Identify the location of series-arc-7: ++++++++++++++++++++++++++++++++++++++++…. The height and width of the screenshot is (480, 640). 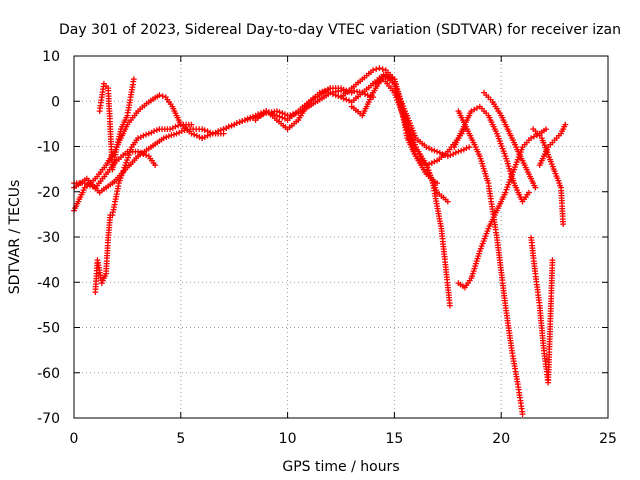
(288, 114).